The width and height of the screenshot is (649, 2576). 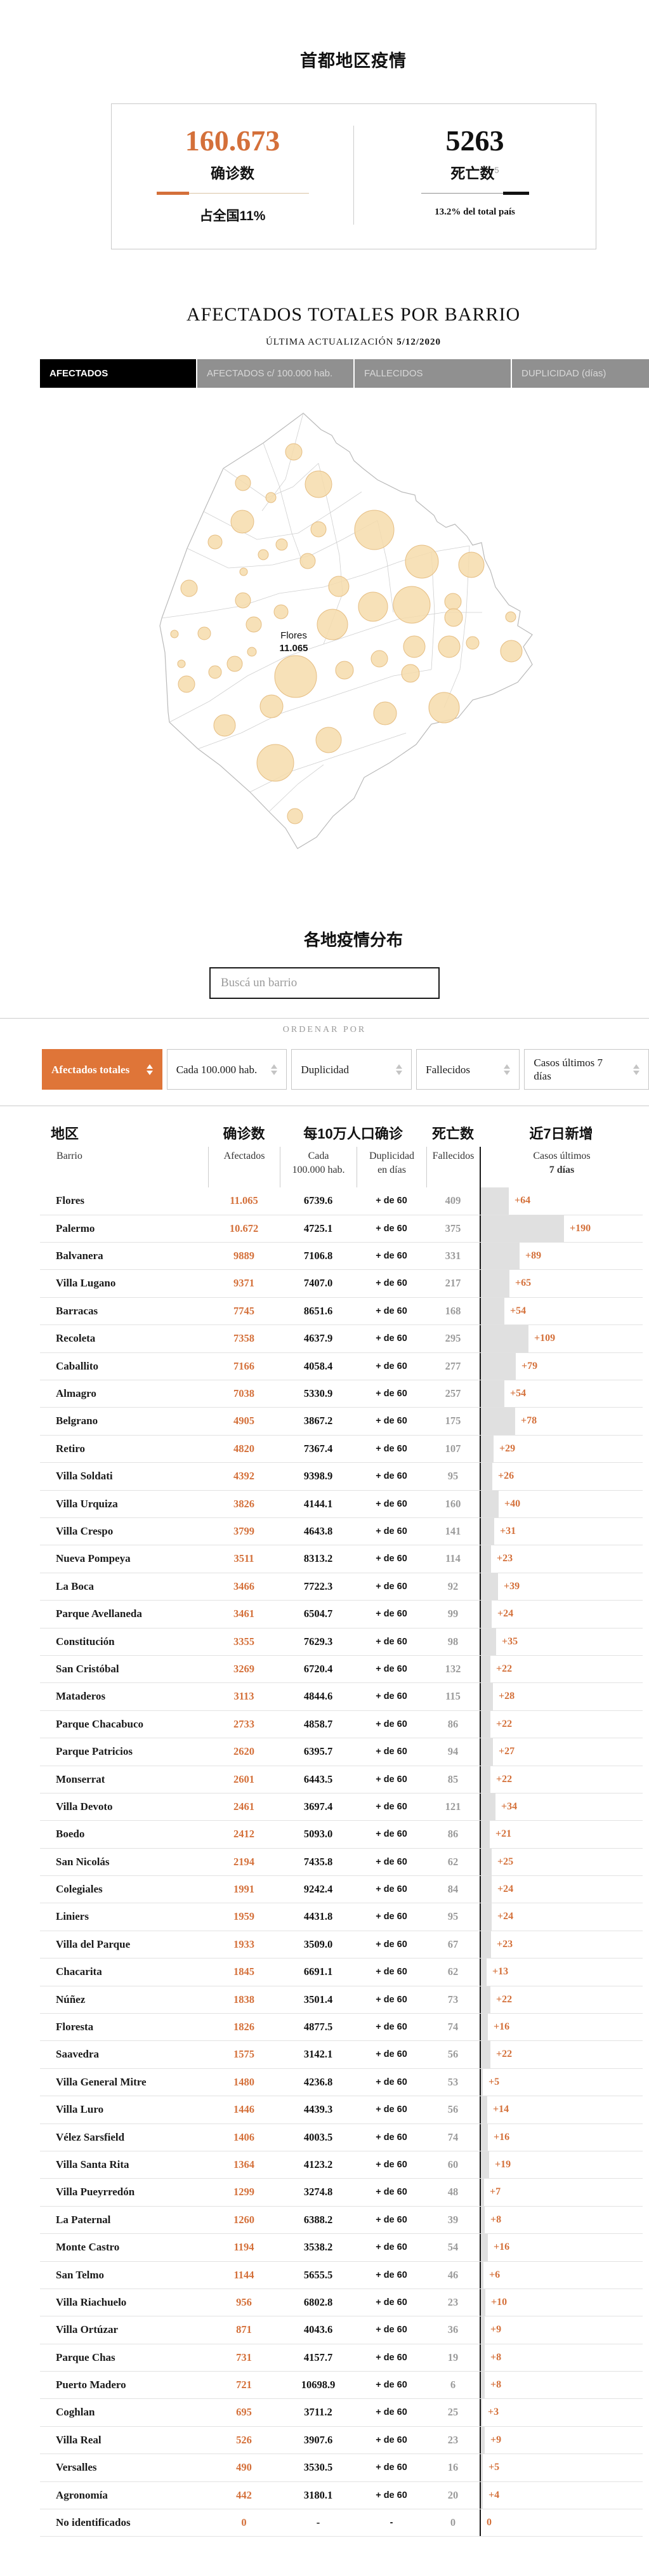 What do you see at coordinates (453, 1421) in the screenshot?
I see `fallecidos-value: 175` at bounding box center [453, 1421].